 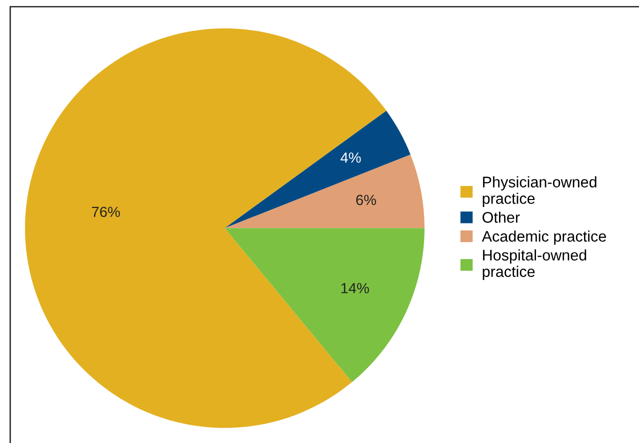 What do you see at coordinates (534, 264) in the screenshot?
I see `legend-label: Hospital-owned practice` at bounding box center [534, 264].